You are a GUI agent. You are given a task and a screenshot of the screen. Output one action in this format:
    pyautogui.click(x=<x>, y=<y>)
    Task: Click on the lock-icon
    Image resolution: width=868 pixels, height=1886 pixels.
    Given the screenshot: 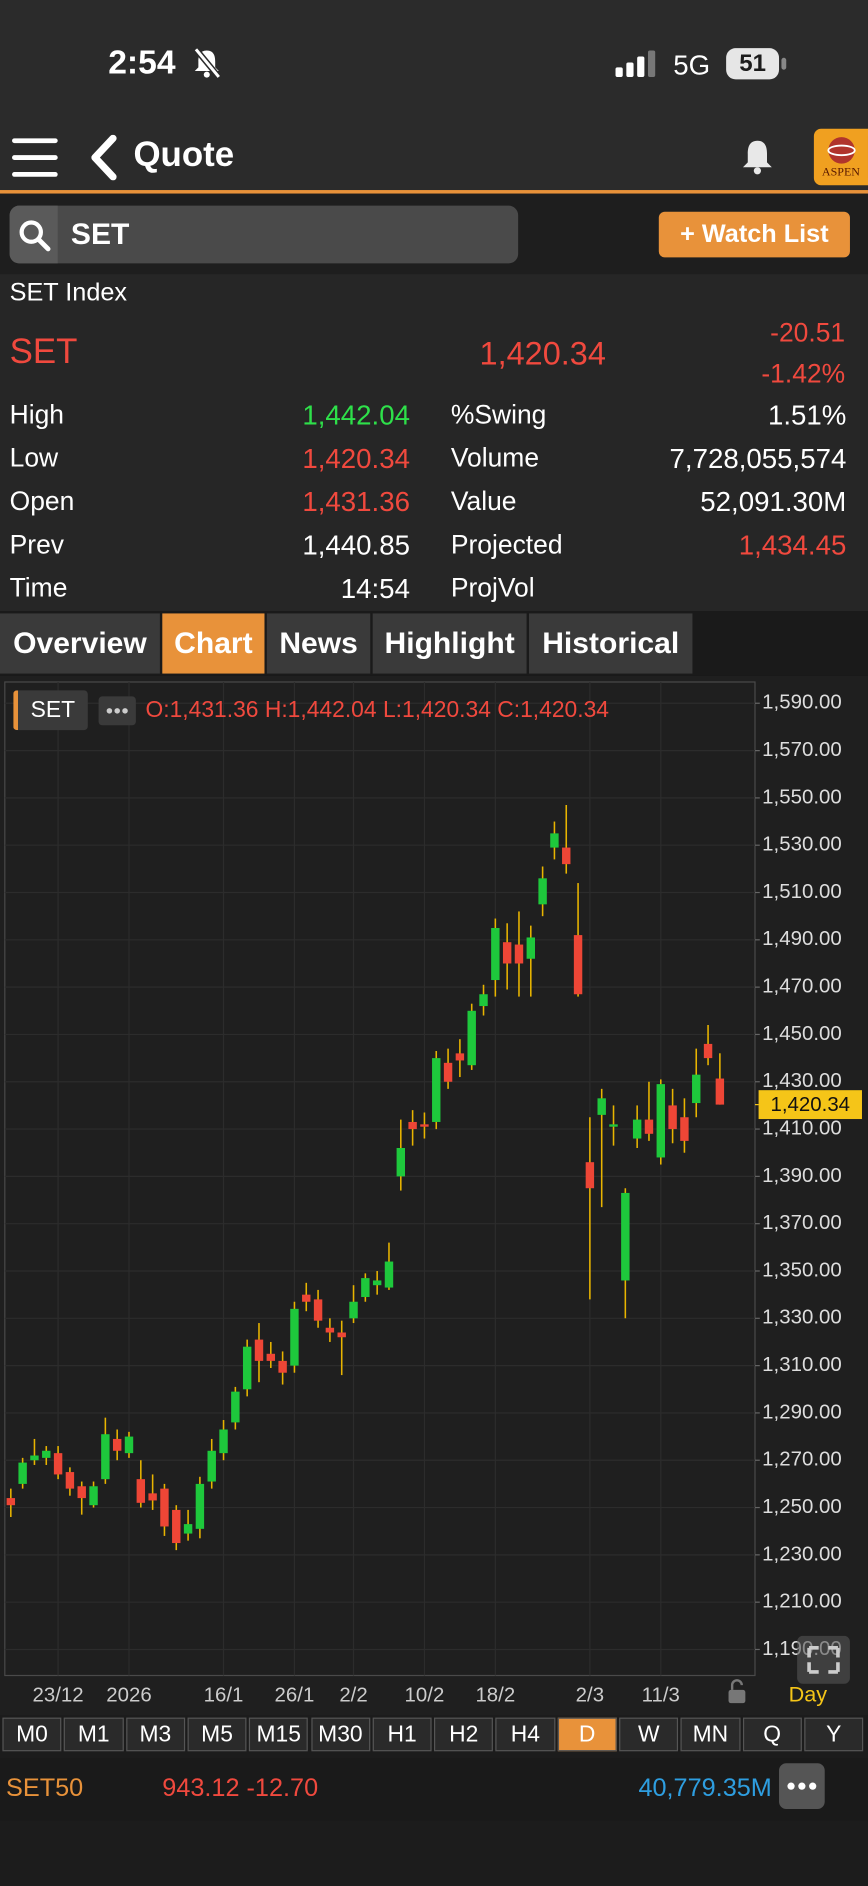 What is the action you would take?
    pyautogui.click(x=737, y=1691)
    